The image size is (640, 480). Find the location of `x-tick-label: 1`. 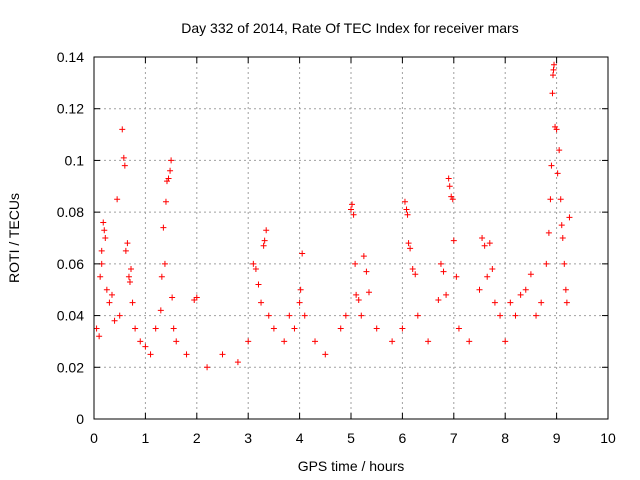

x-tick-label: 1 is located at coordinates (146, 438).